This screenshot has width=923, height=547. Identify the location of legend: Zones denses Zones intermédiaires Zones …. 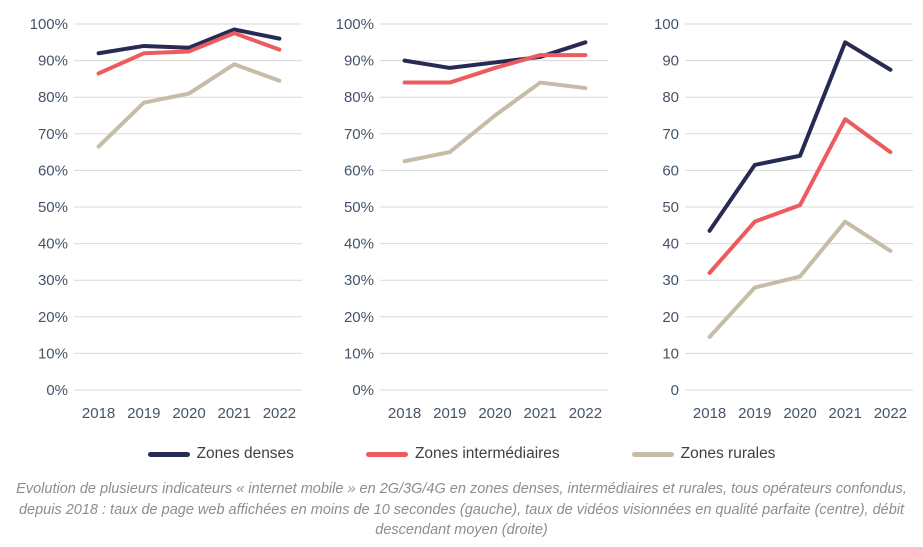
(461, 454).